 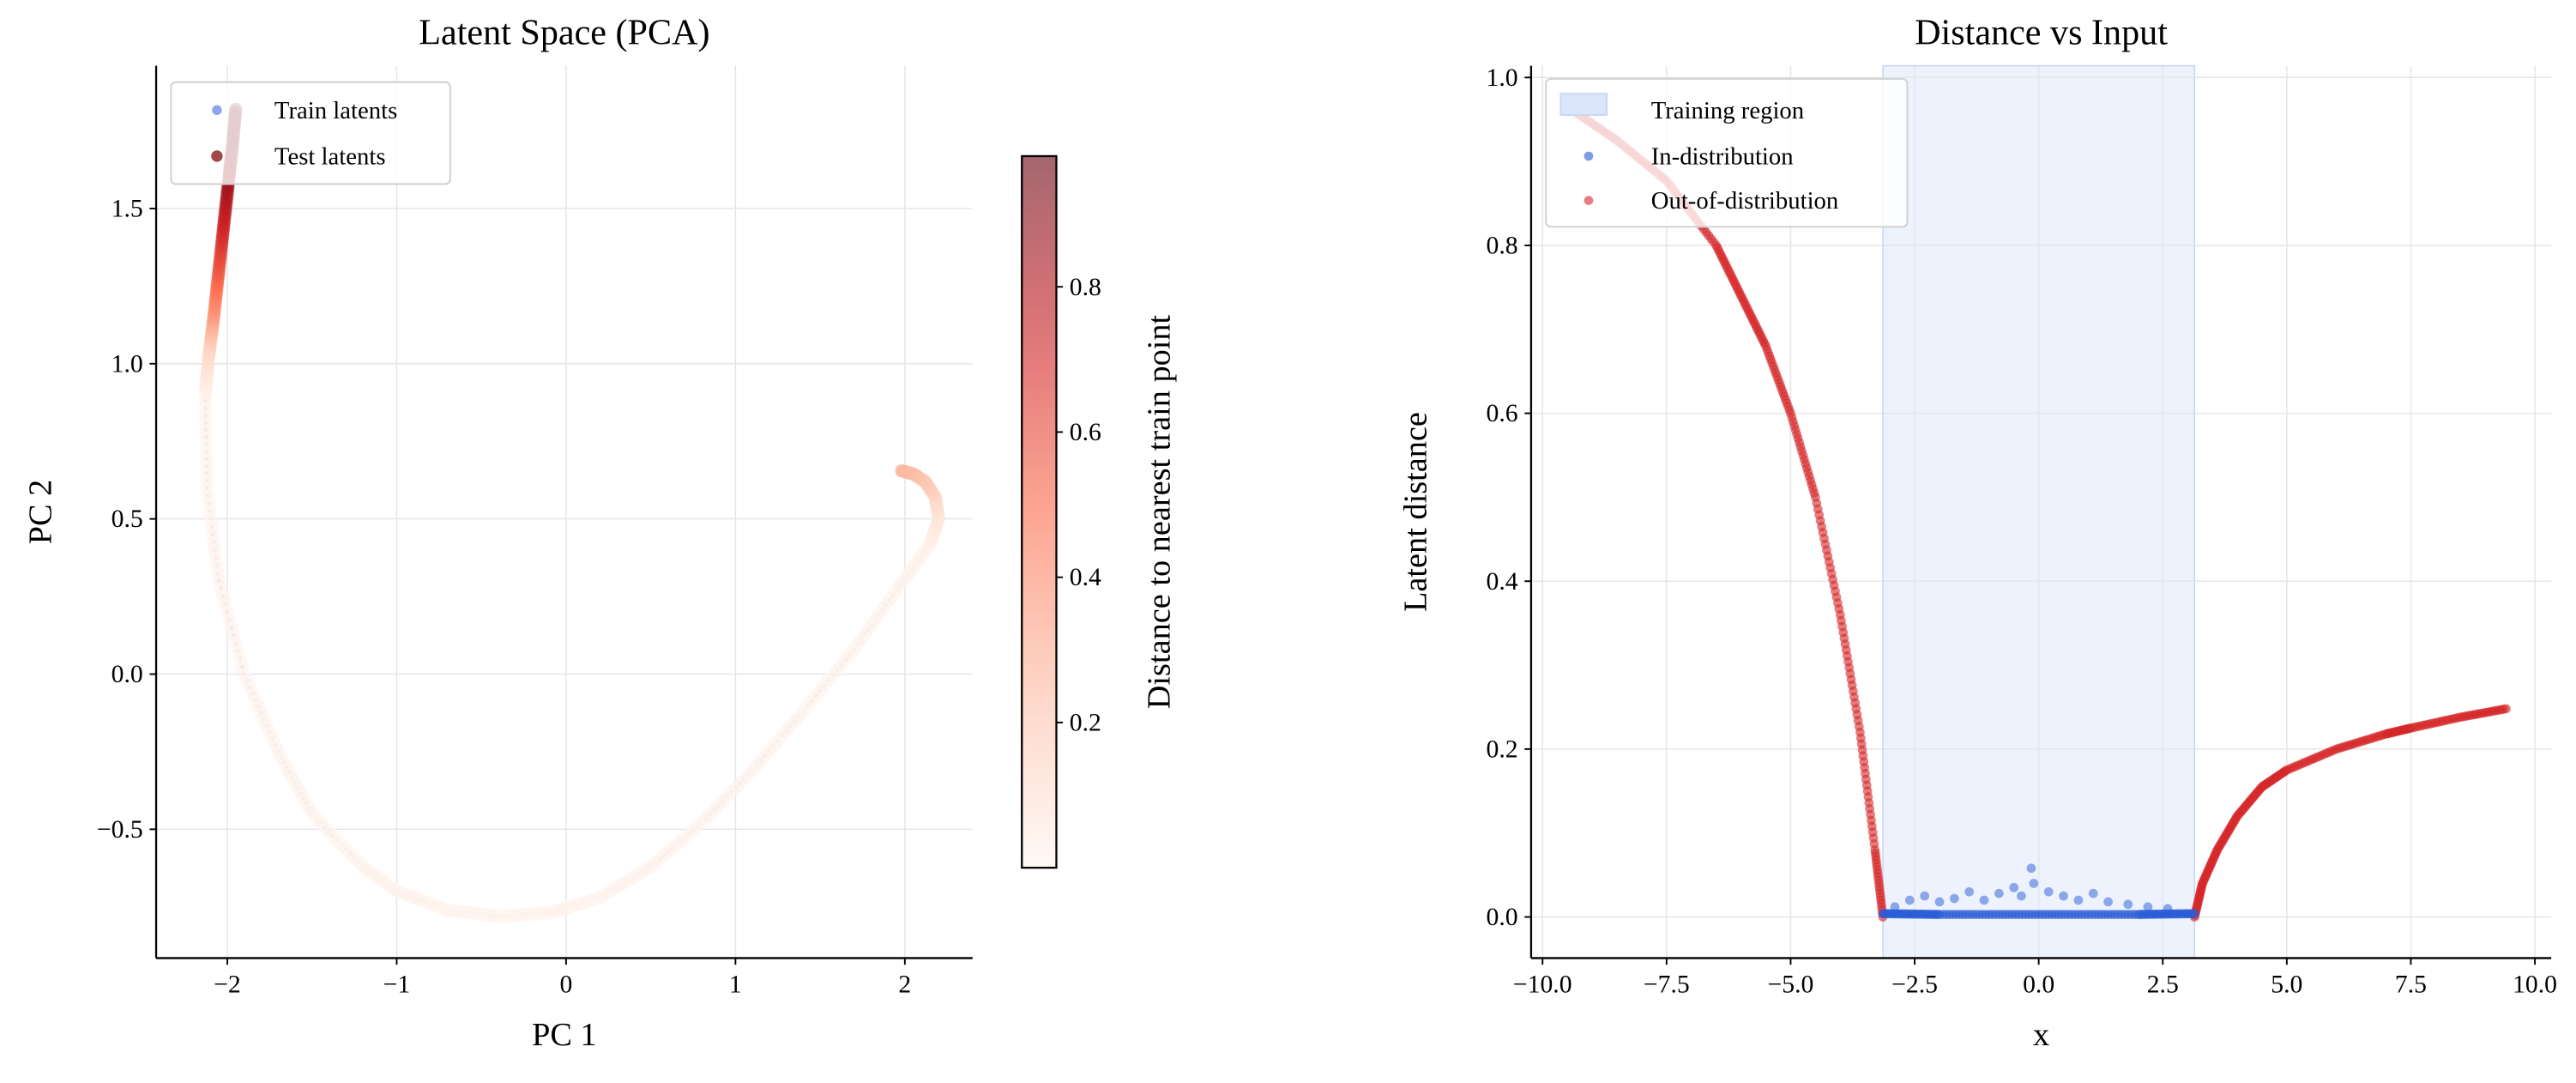 What do you see at coordinates (2039, 512) in the screenshot?
I see `training-region` at bounding box center [2039, 512].